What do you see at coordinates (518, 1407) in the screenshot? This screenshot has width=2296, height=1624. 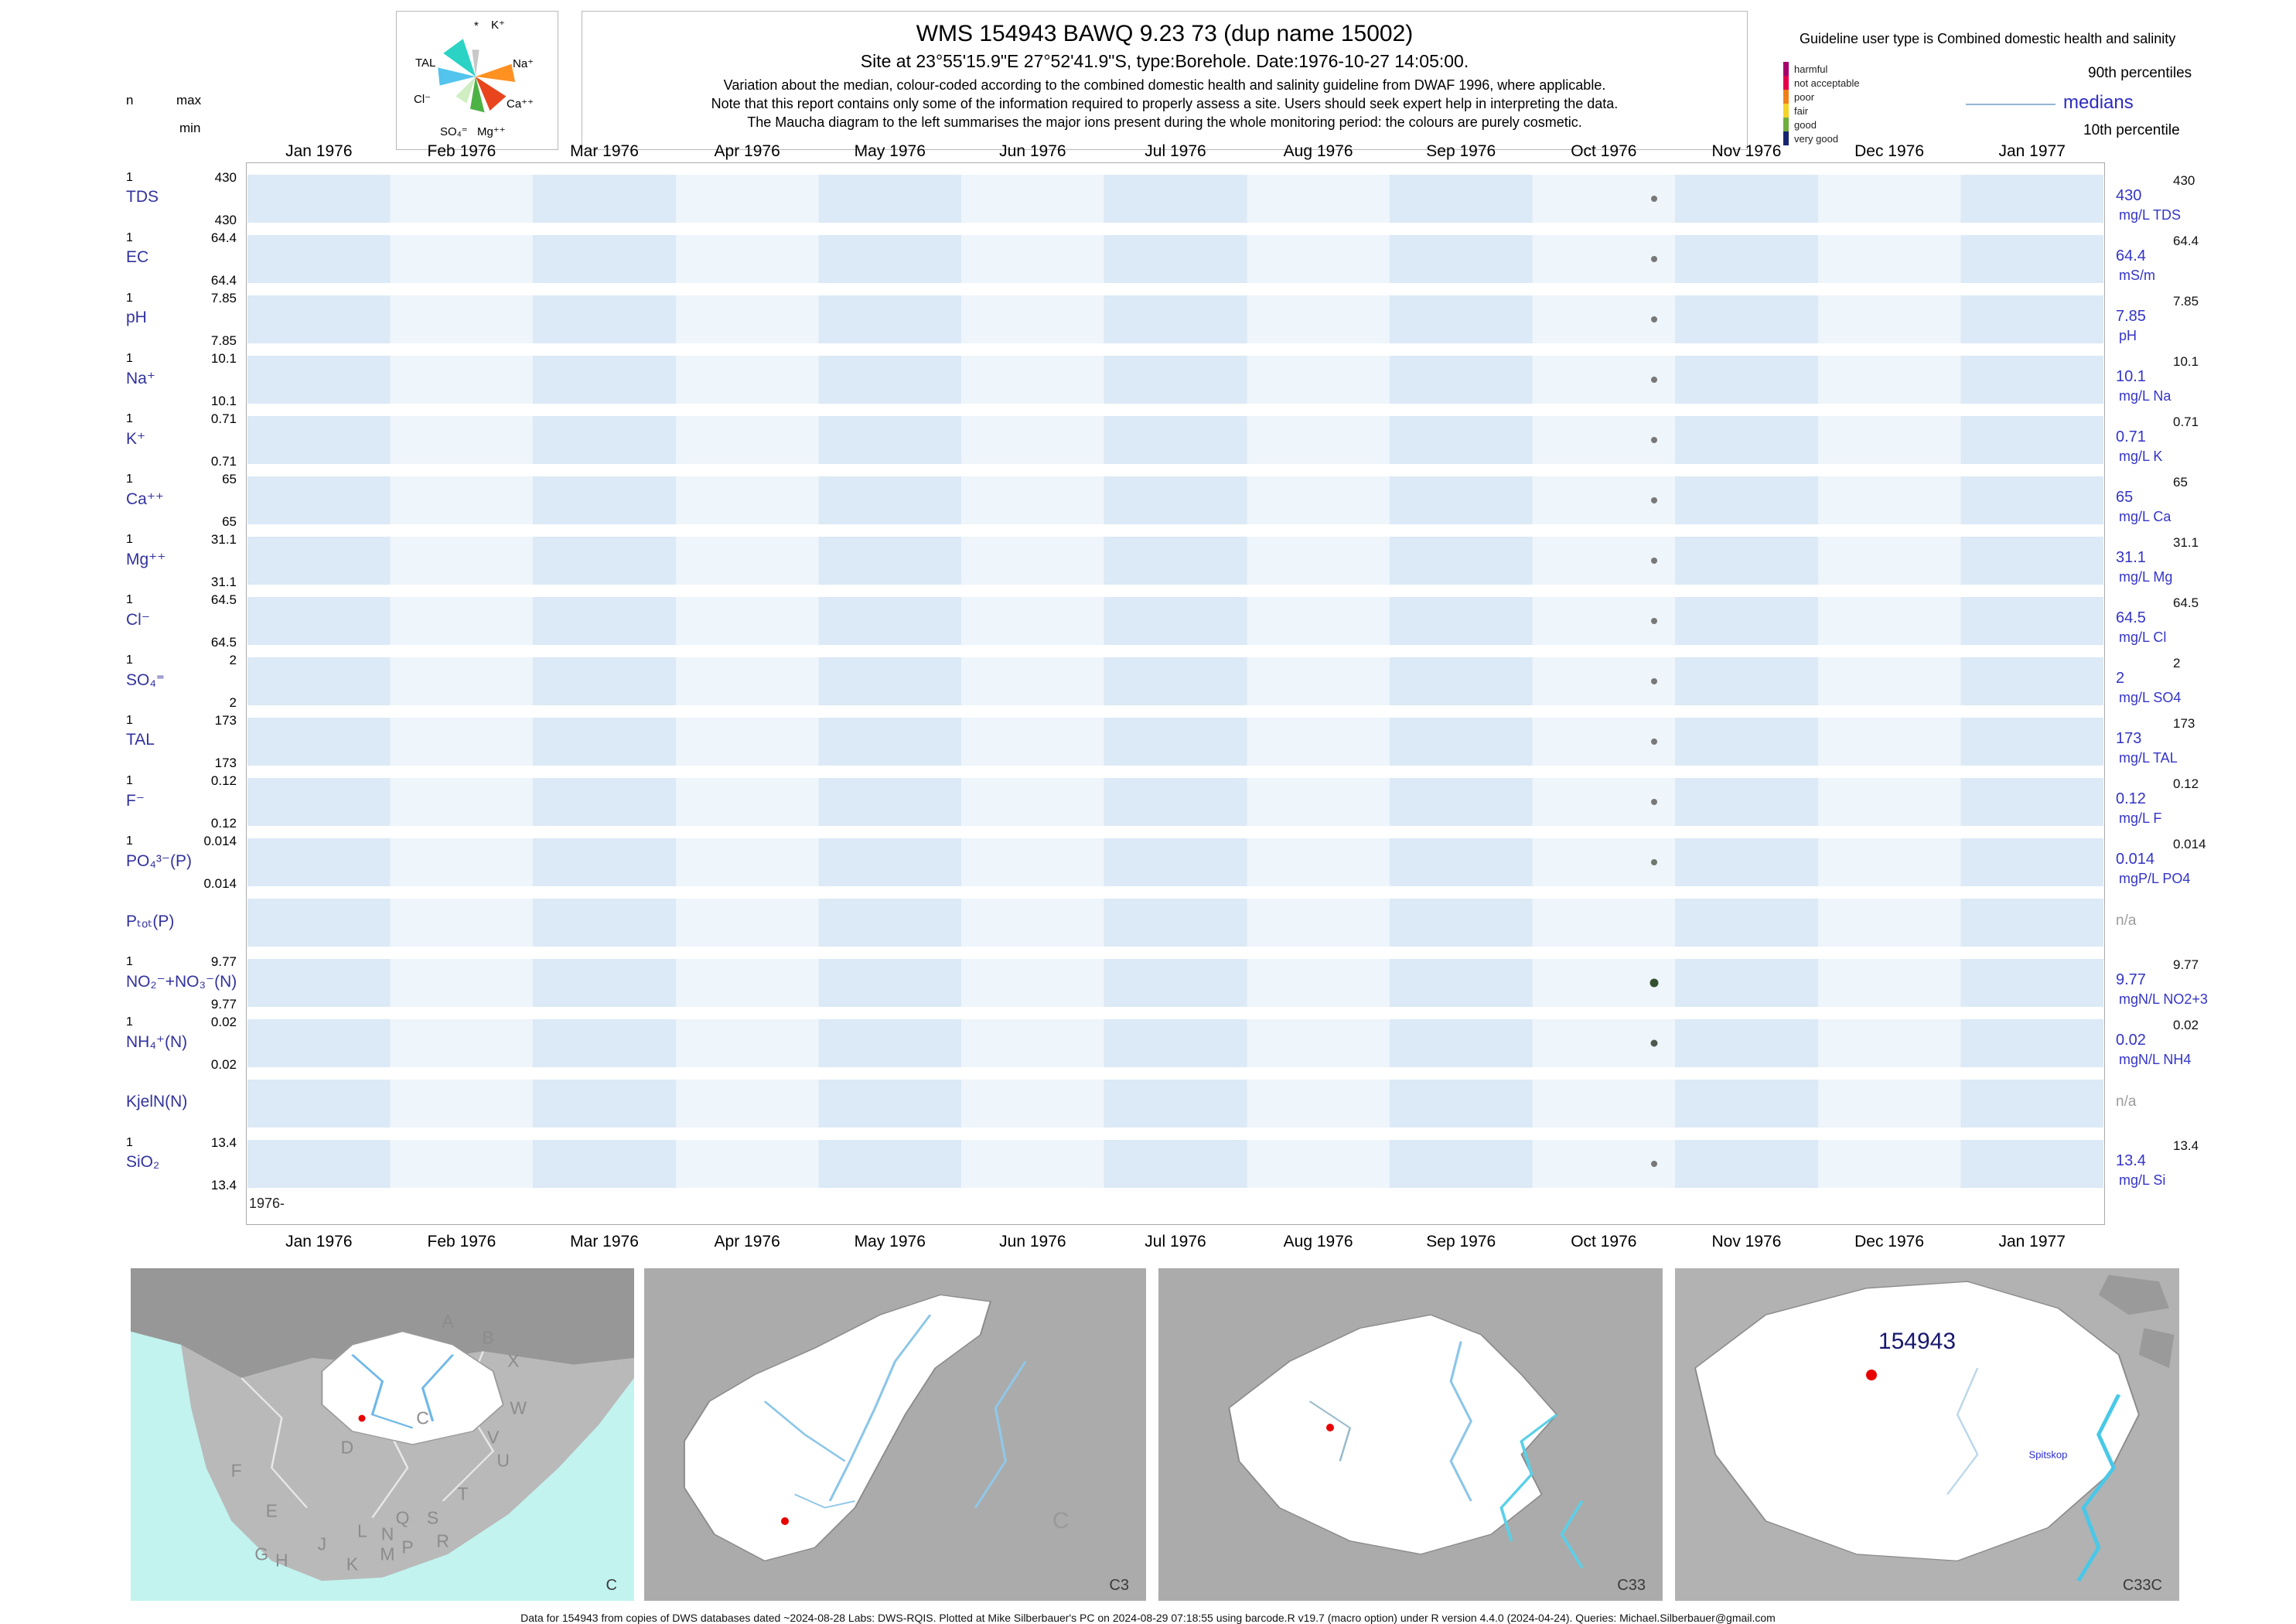 I see `drainage-region-letter: W` at bounding box center [518, 1407].